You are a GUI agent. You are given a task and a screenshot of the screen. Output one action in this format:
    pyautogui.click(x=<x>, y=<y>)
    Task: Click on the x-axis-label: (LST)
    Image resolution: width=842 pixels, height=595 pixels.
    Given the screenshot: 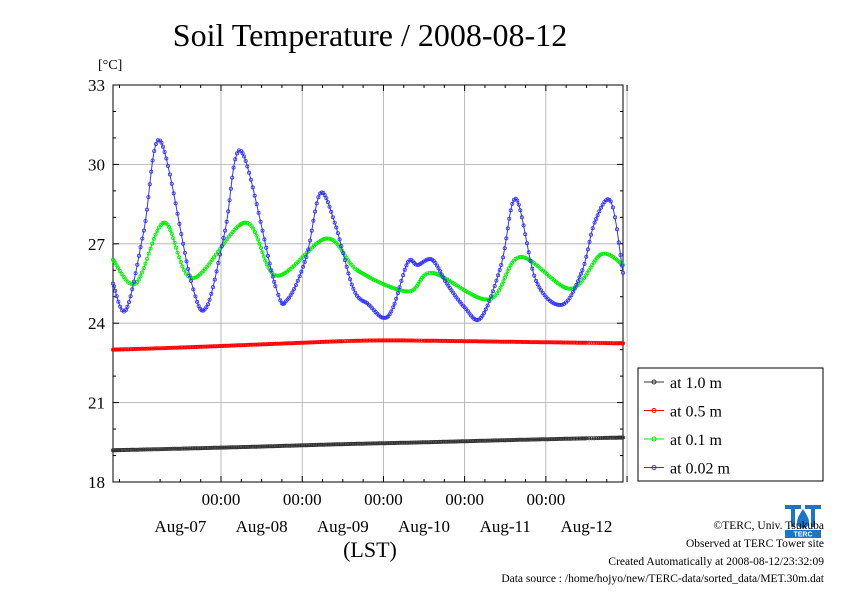 What is the action you would take?
    pyautogui.click(x=370, y=549)
    